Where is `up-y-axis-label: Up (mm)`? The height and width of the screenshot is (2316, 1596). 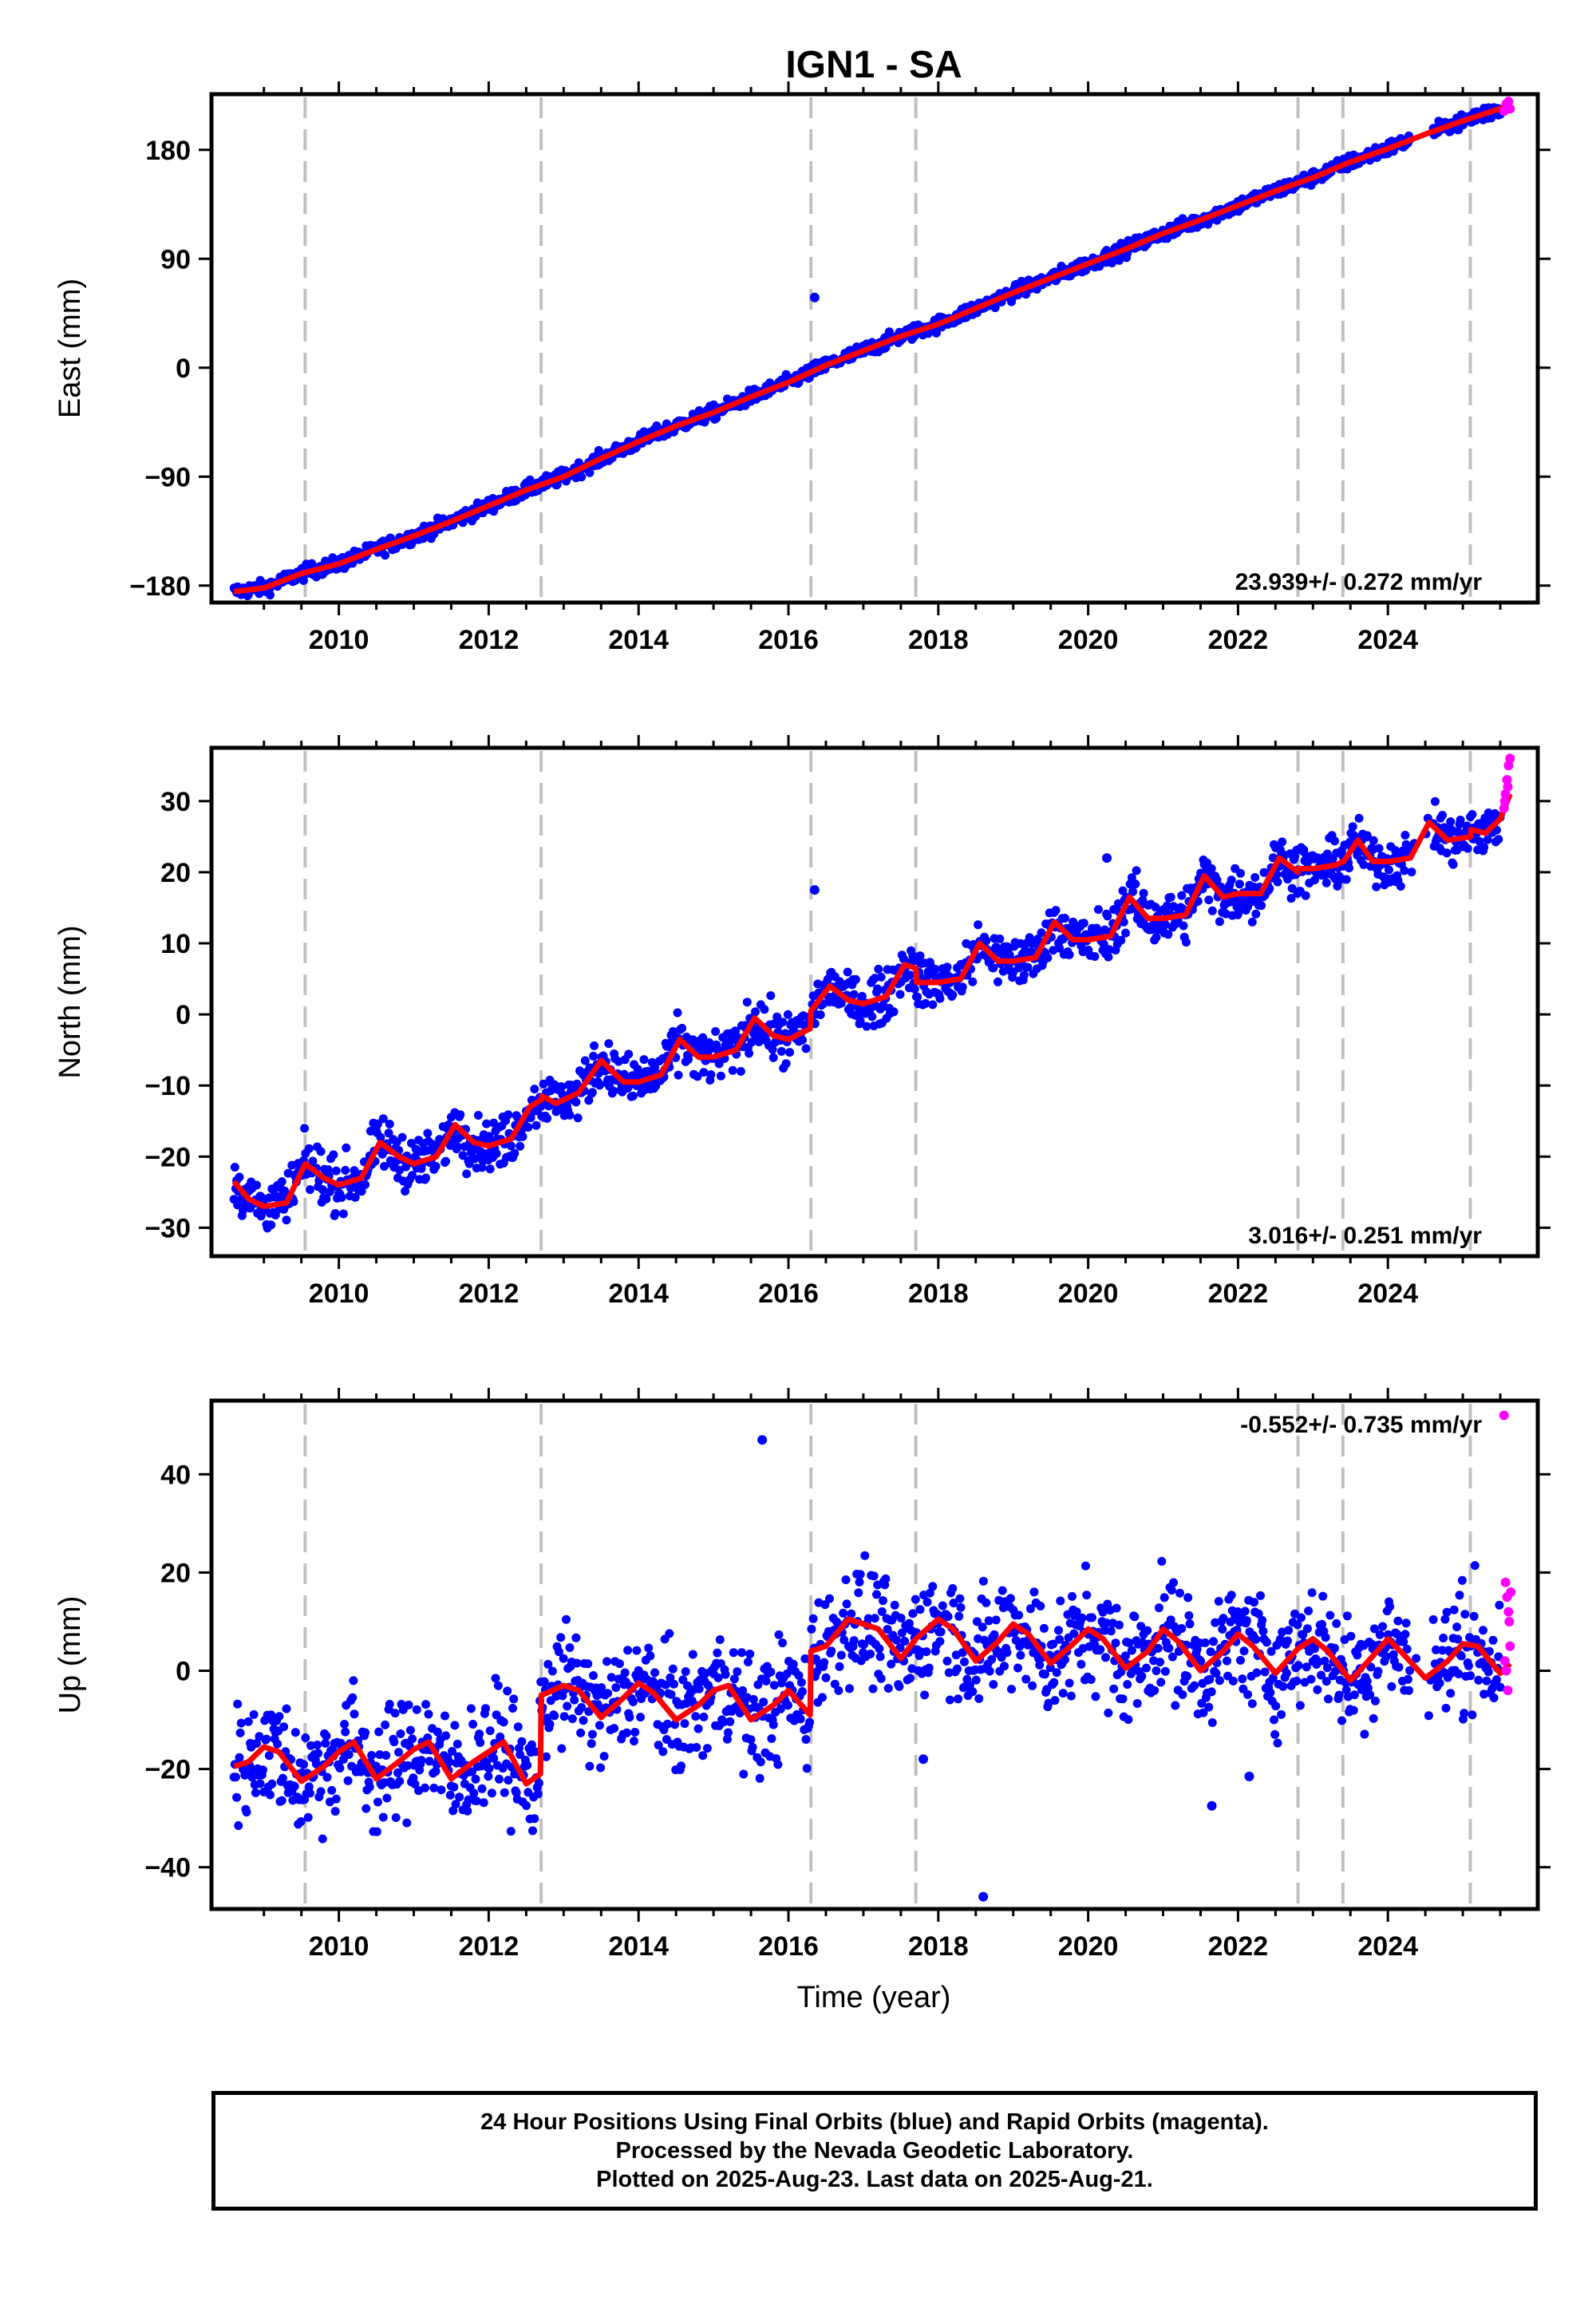 up-y-axis-label: Up (mm) is located at coordinates (70, 1655).